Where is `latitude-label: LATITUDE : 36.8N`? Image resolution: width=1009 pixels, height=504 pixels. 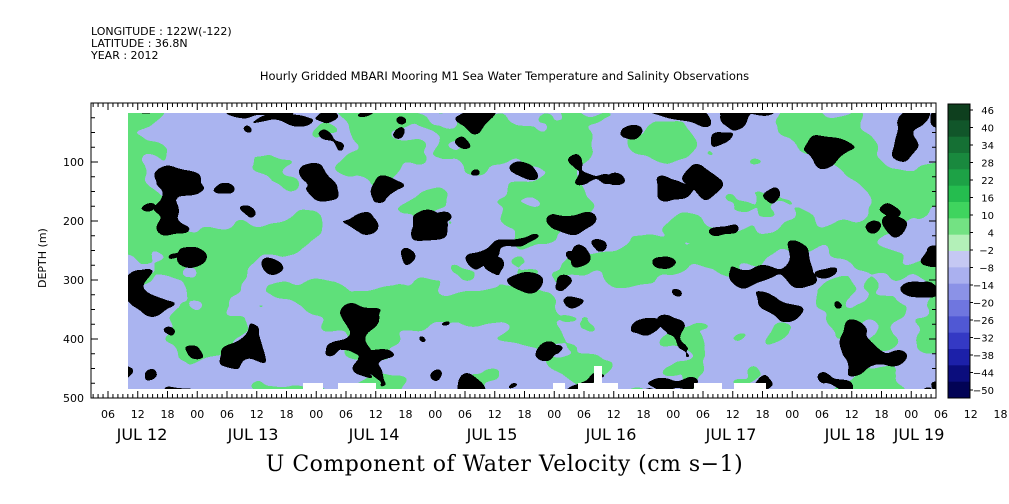
latitude-label: LATITUDE : 36.8N is located at coordinates (139, 43).